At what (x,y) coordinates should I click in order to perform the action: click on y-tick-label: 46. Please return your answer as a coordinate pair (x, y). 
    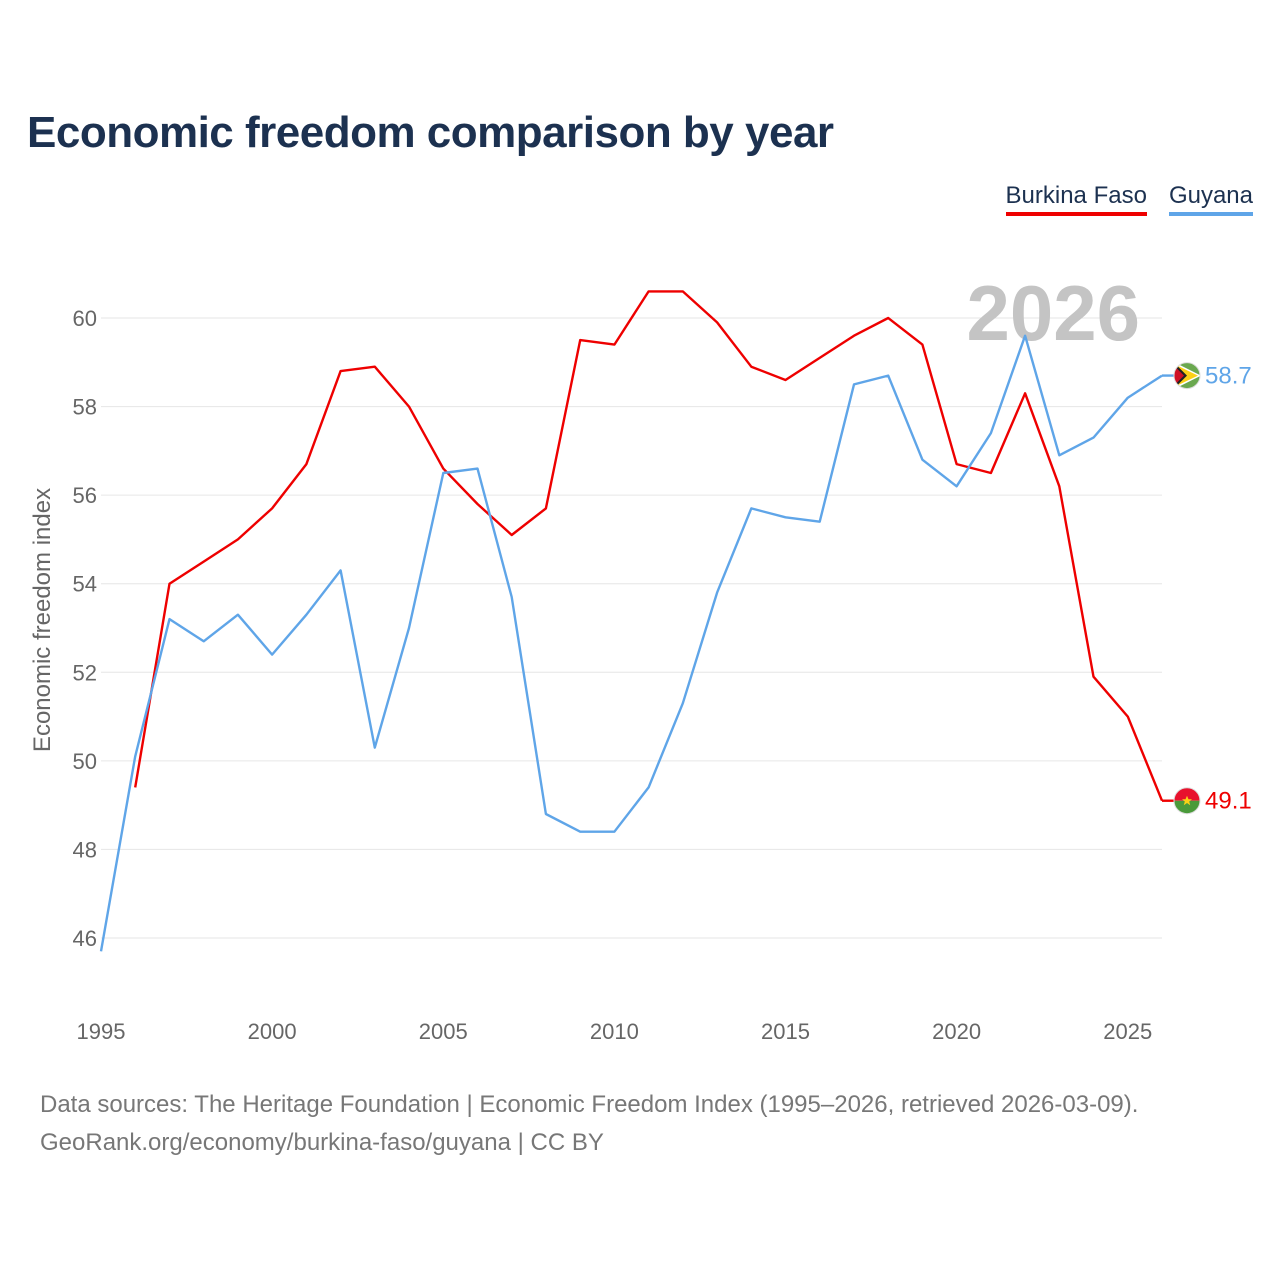
    Looking at the image, I should click on (85, 938).